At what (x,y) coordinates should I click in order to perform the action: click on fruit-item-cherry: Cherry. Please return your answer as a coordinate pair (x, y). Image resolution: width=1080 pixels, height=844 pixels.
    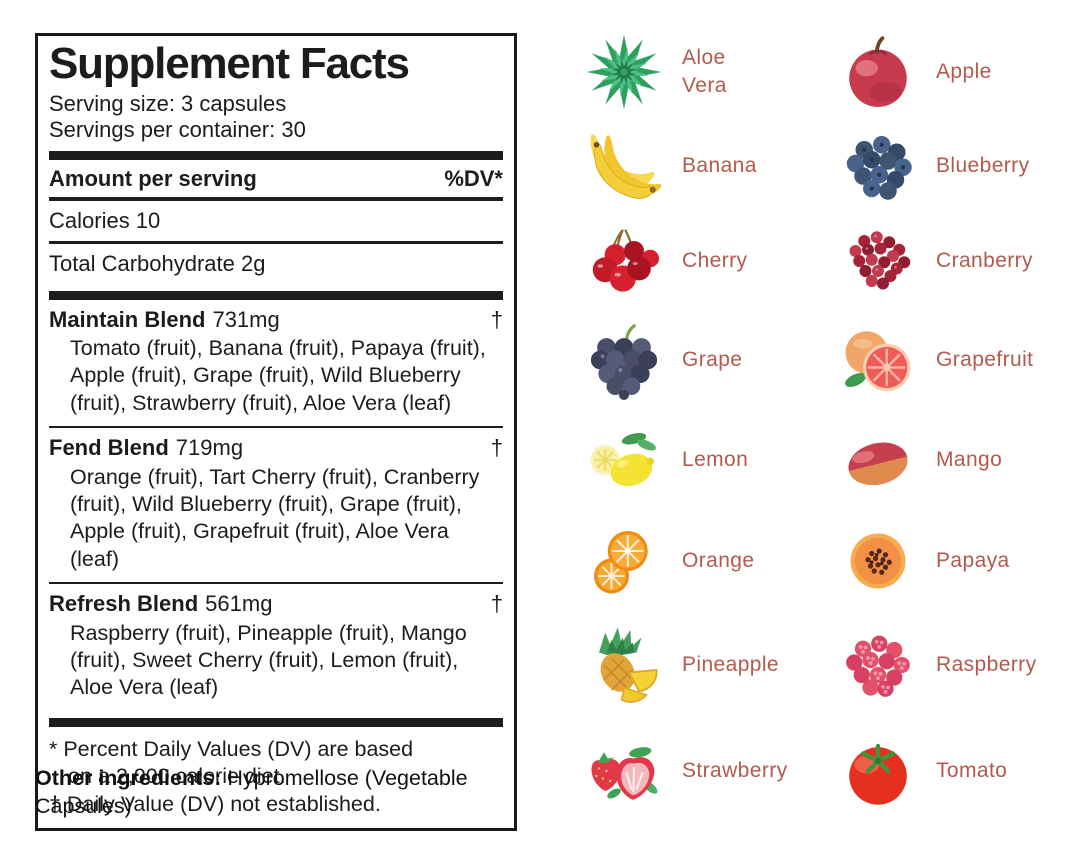
    Looking at the image, I should click on (701, 260).